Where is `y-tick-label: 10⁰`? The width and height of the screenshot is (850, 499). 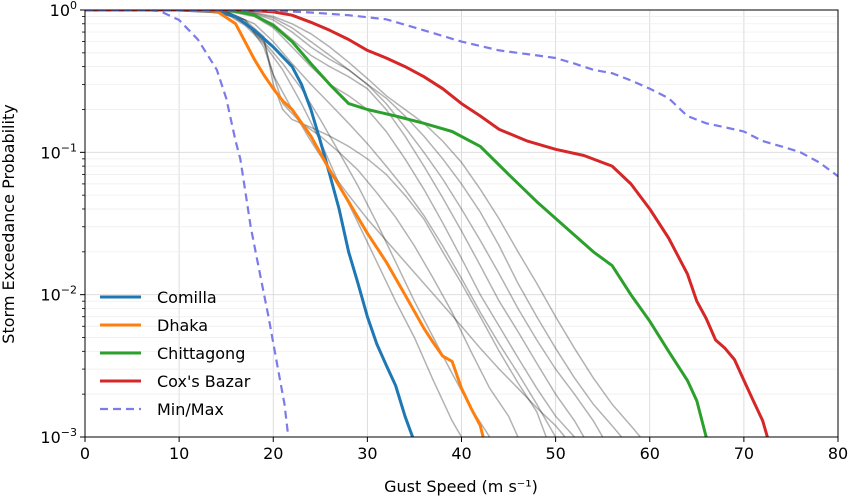 y-tick-label: 10⁰ is located at coordinates (63, 10).